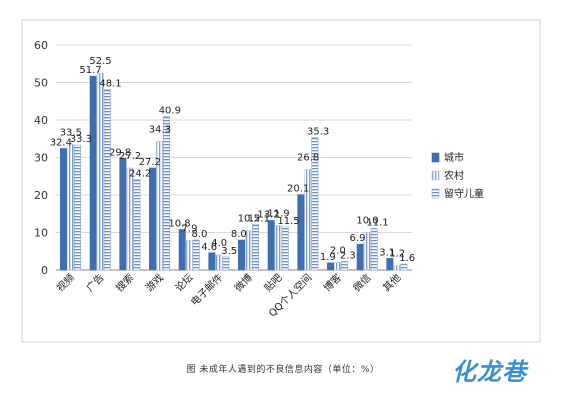 This screenshot has width=566, height=418. What do you see at coordinates (81, 139) in the screenshot?
I see `data-label: 33.3` at bounding box center [81, 139].